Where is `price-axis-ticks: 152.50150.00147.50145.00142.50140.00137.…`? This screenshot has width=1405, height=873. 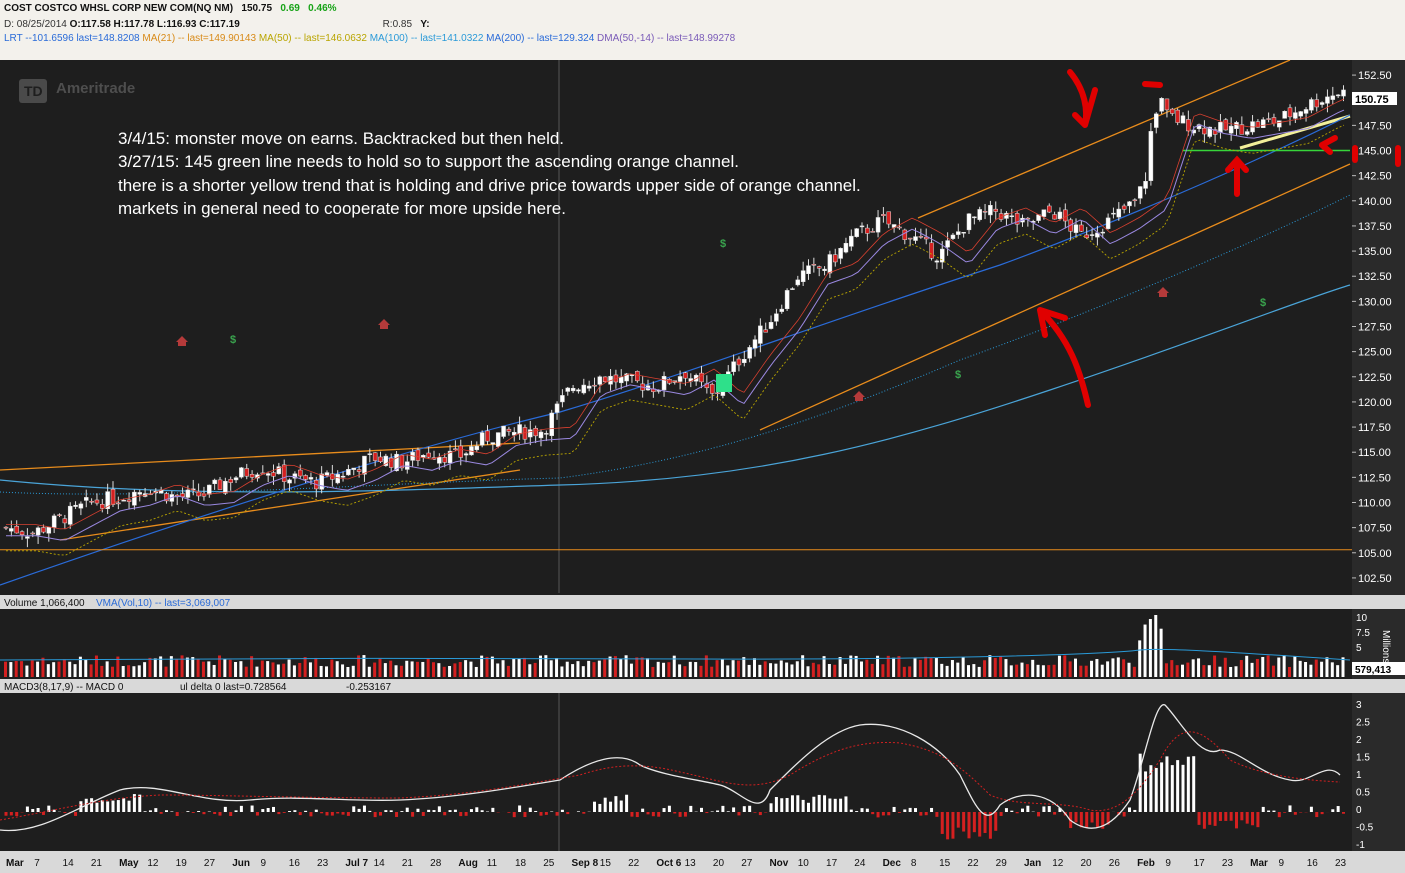 price-axis-ticks: 152.50150.00147.50145.00142.50140.00137.… is located at coordinates (1372, 327).